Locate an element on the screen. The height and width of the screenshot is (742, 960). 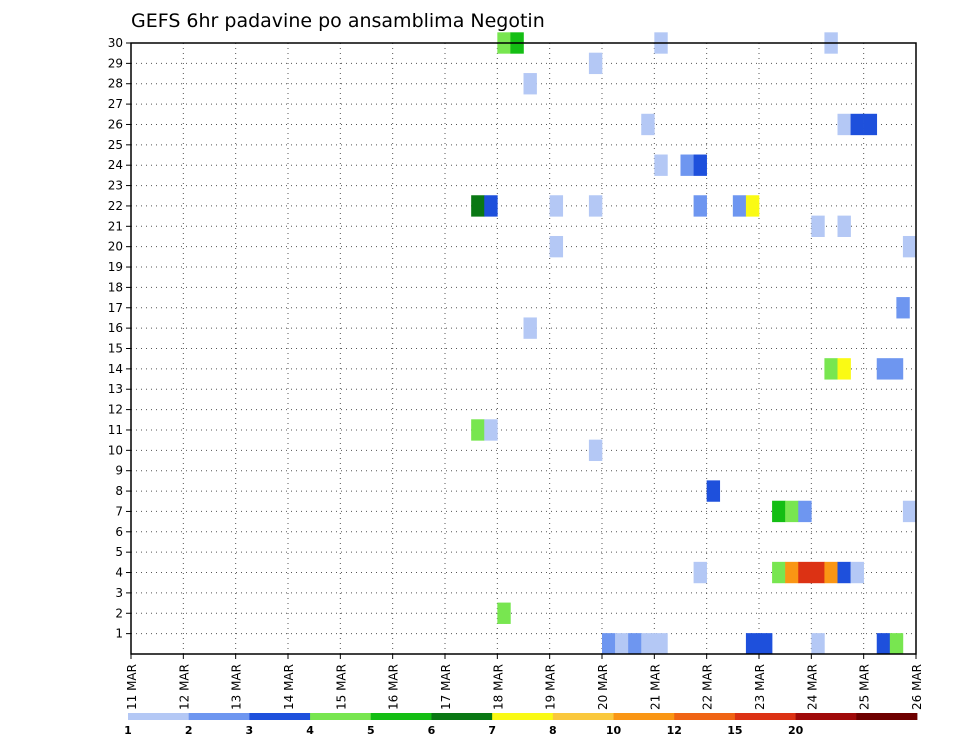
colorbar-label: 1 is located at coordinates (128, 730).